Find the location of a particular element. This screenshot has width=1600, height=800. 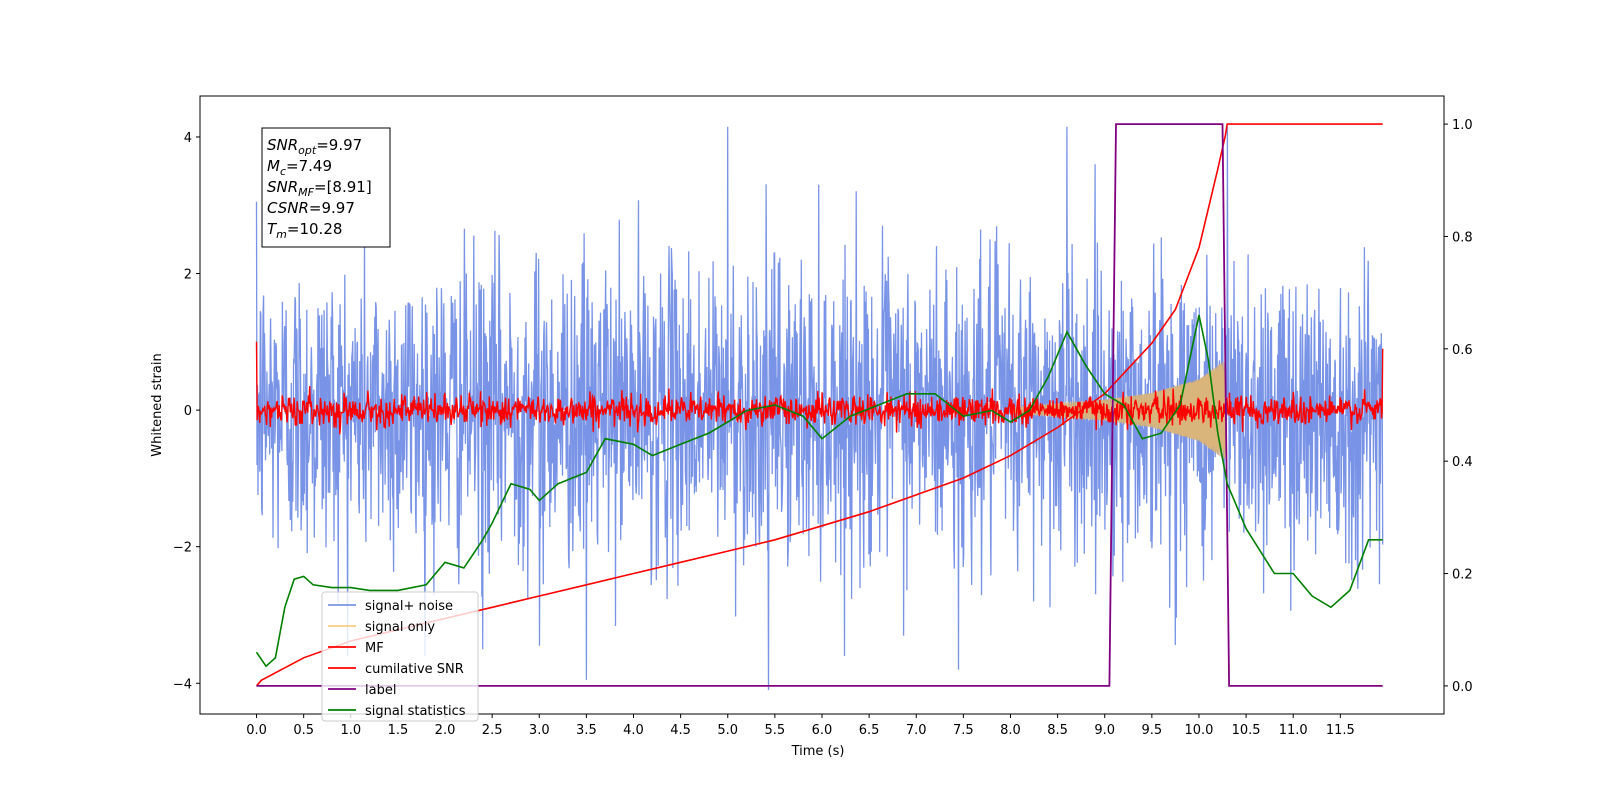

y-right-tick-label: 0.6 is located at coordinates (1462, 350).